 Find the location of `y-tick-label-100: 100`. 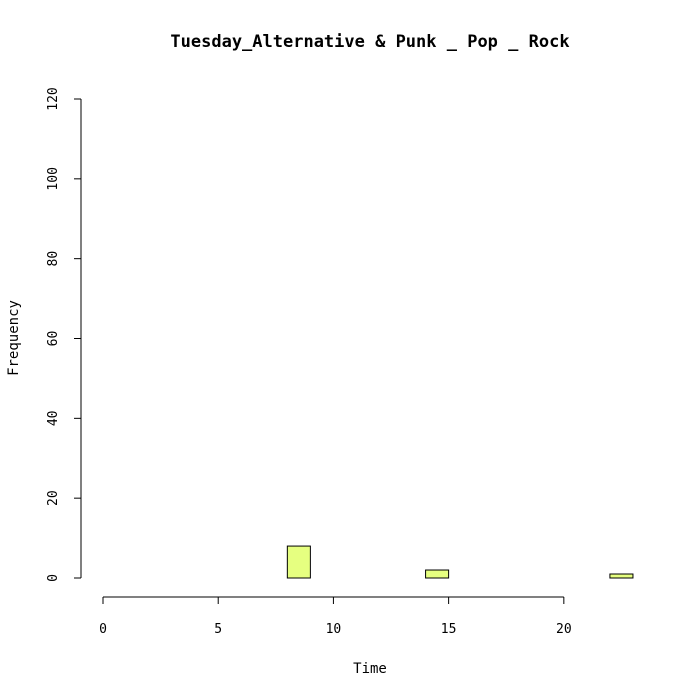

y-tick-label-100: 100 is located at coordinates (53, 178).